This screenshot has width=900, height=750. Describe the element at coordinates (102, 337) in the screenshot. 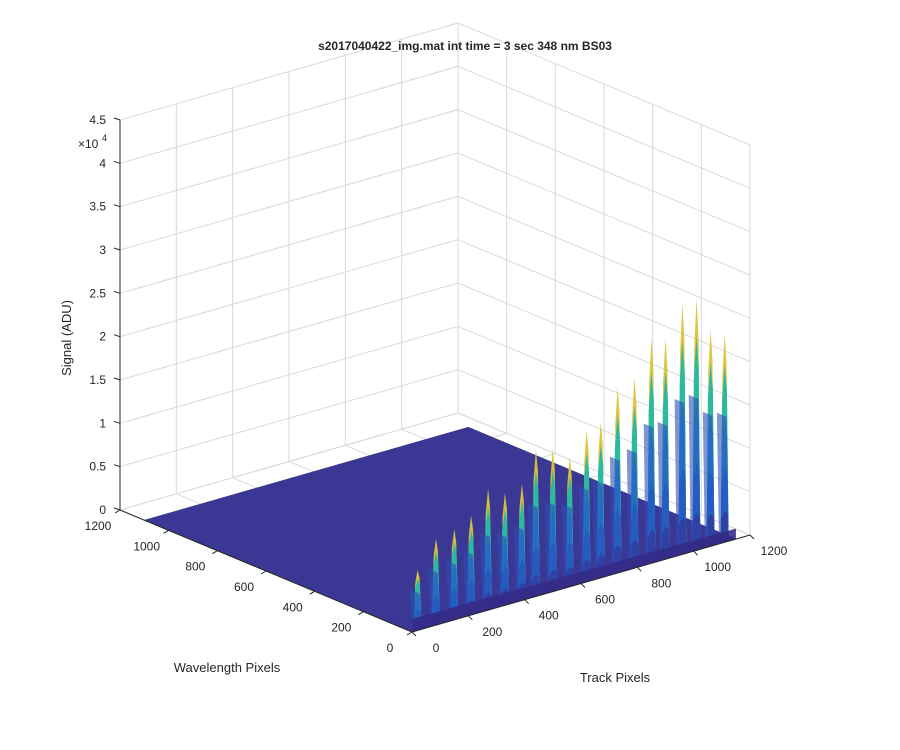

I see `z-tick-label: 2` at that location.